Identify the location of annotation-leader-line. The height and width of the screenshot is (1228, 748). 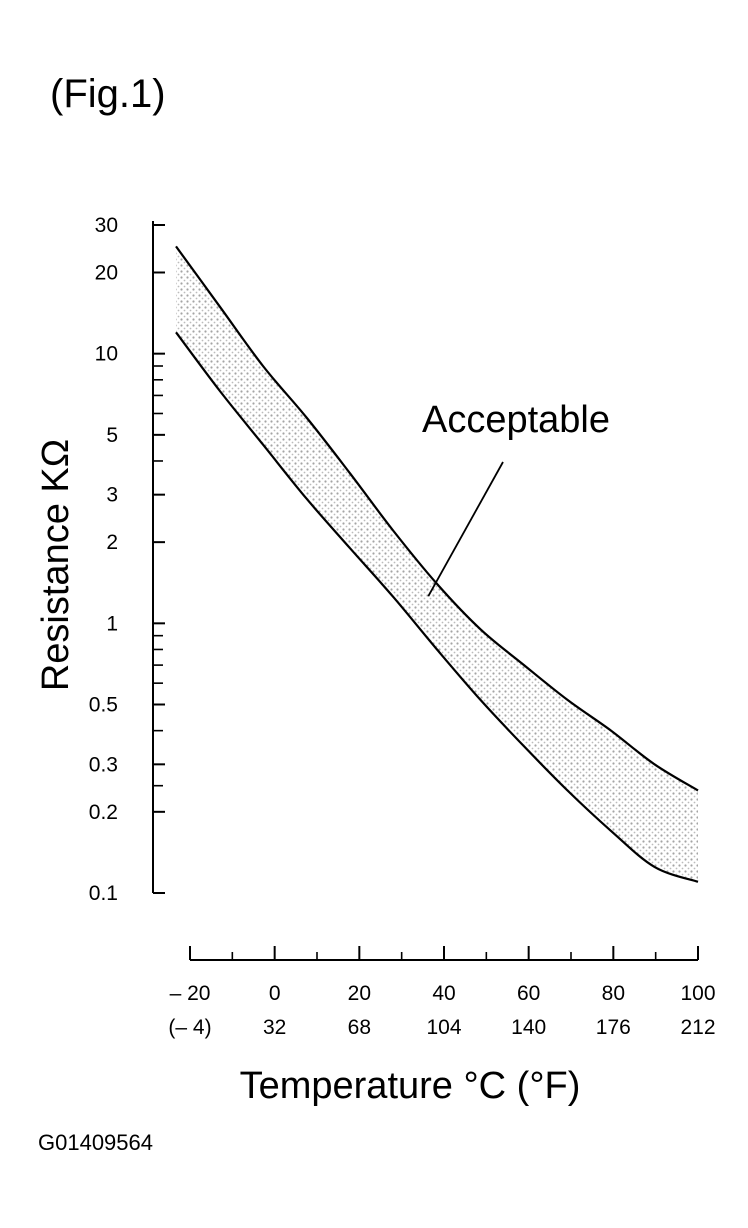
(465, 529).